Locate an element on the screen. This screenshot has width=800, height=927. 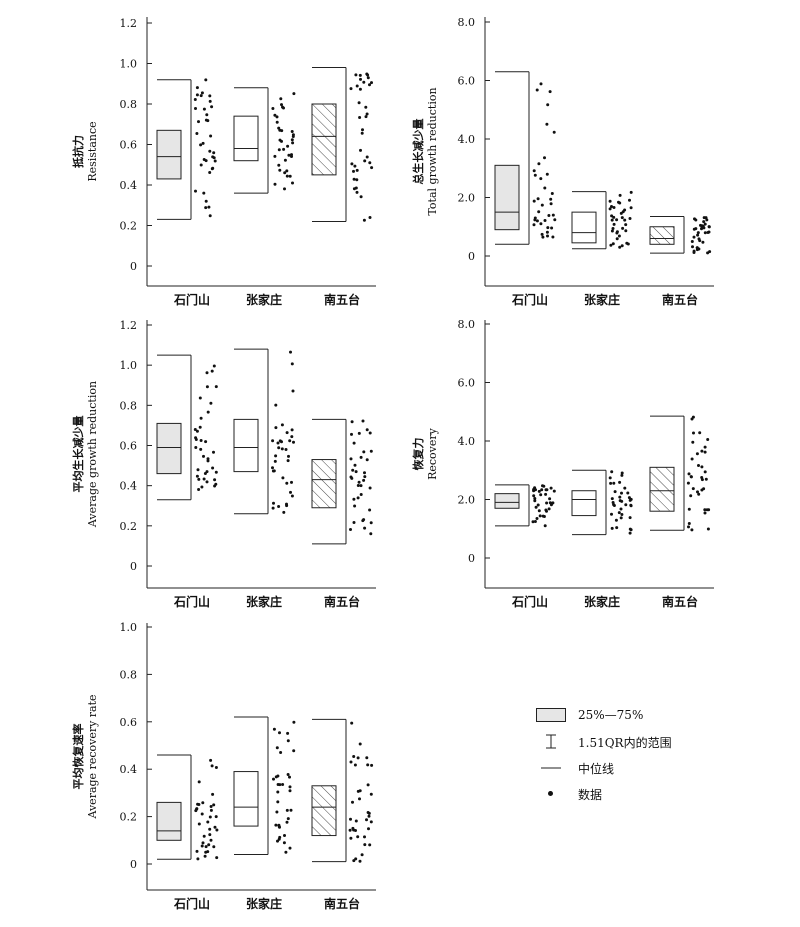
y-axis-label-cn: 平均生长减少量 is located at coordinates (78, 454).